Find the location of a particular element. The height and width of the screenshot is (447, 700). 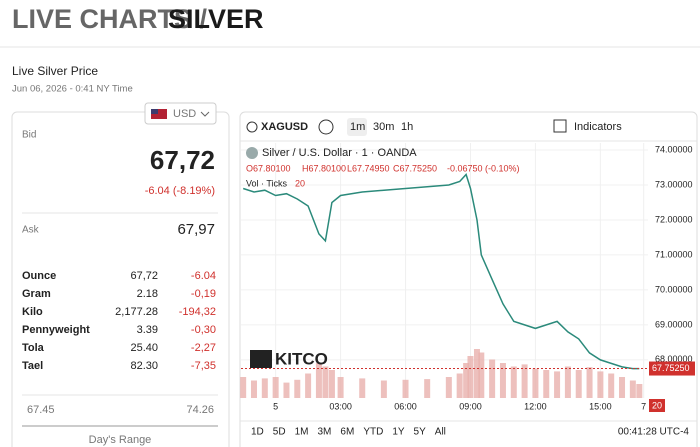

range-button: YTD is located at coordinates (373, 432).